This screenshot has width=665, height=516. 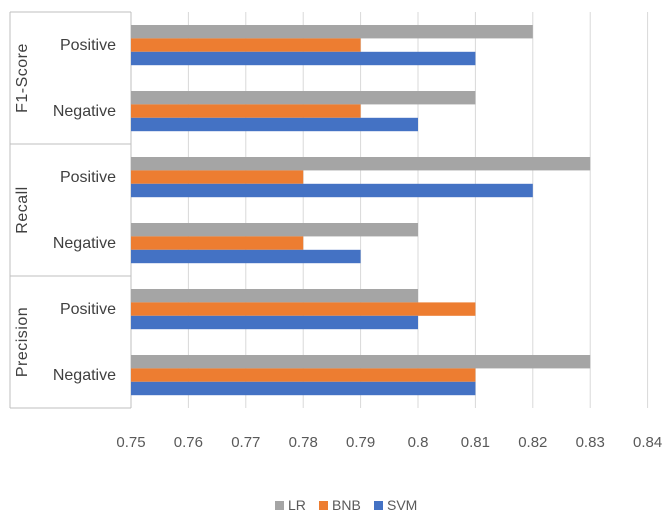 What do you see at coordinates (279, 505) in the screenshot?
I see `legend-swatch-lr` at bounding box center [279, 505].